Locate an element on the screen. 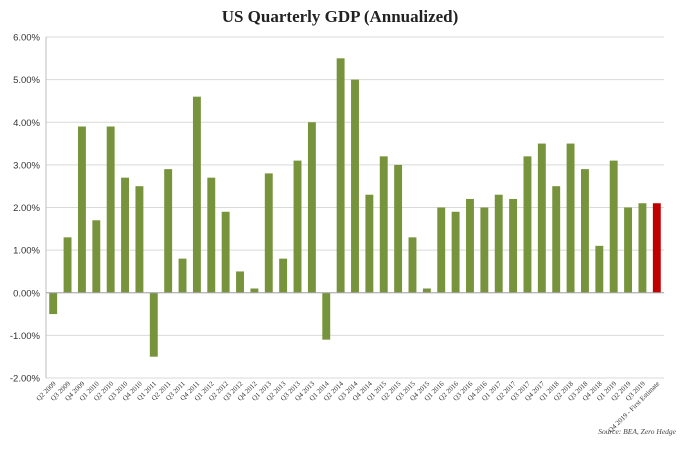 The height and width of the screenshot is (452, 680). y-tick-label: 6.00% is located at coordinates (26, 38).